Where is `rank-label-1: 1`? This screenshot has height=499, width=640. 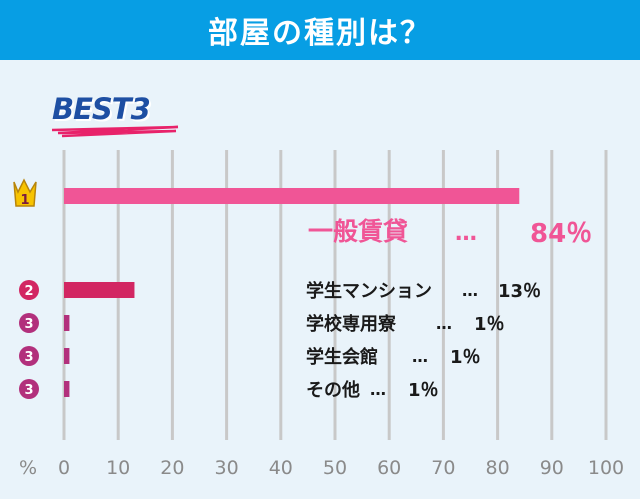
rank-label-1: 1 is located at coordinates (24, 200).